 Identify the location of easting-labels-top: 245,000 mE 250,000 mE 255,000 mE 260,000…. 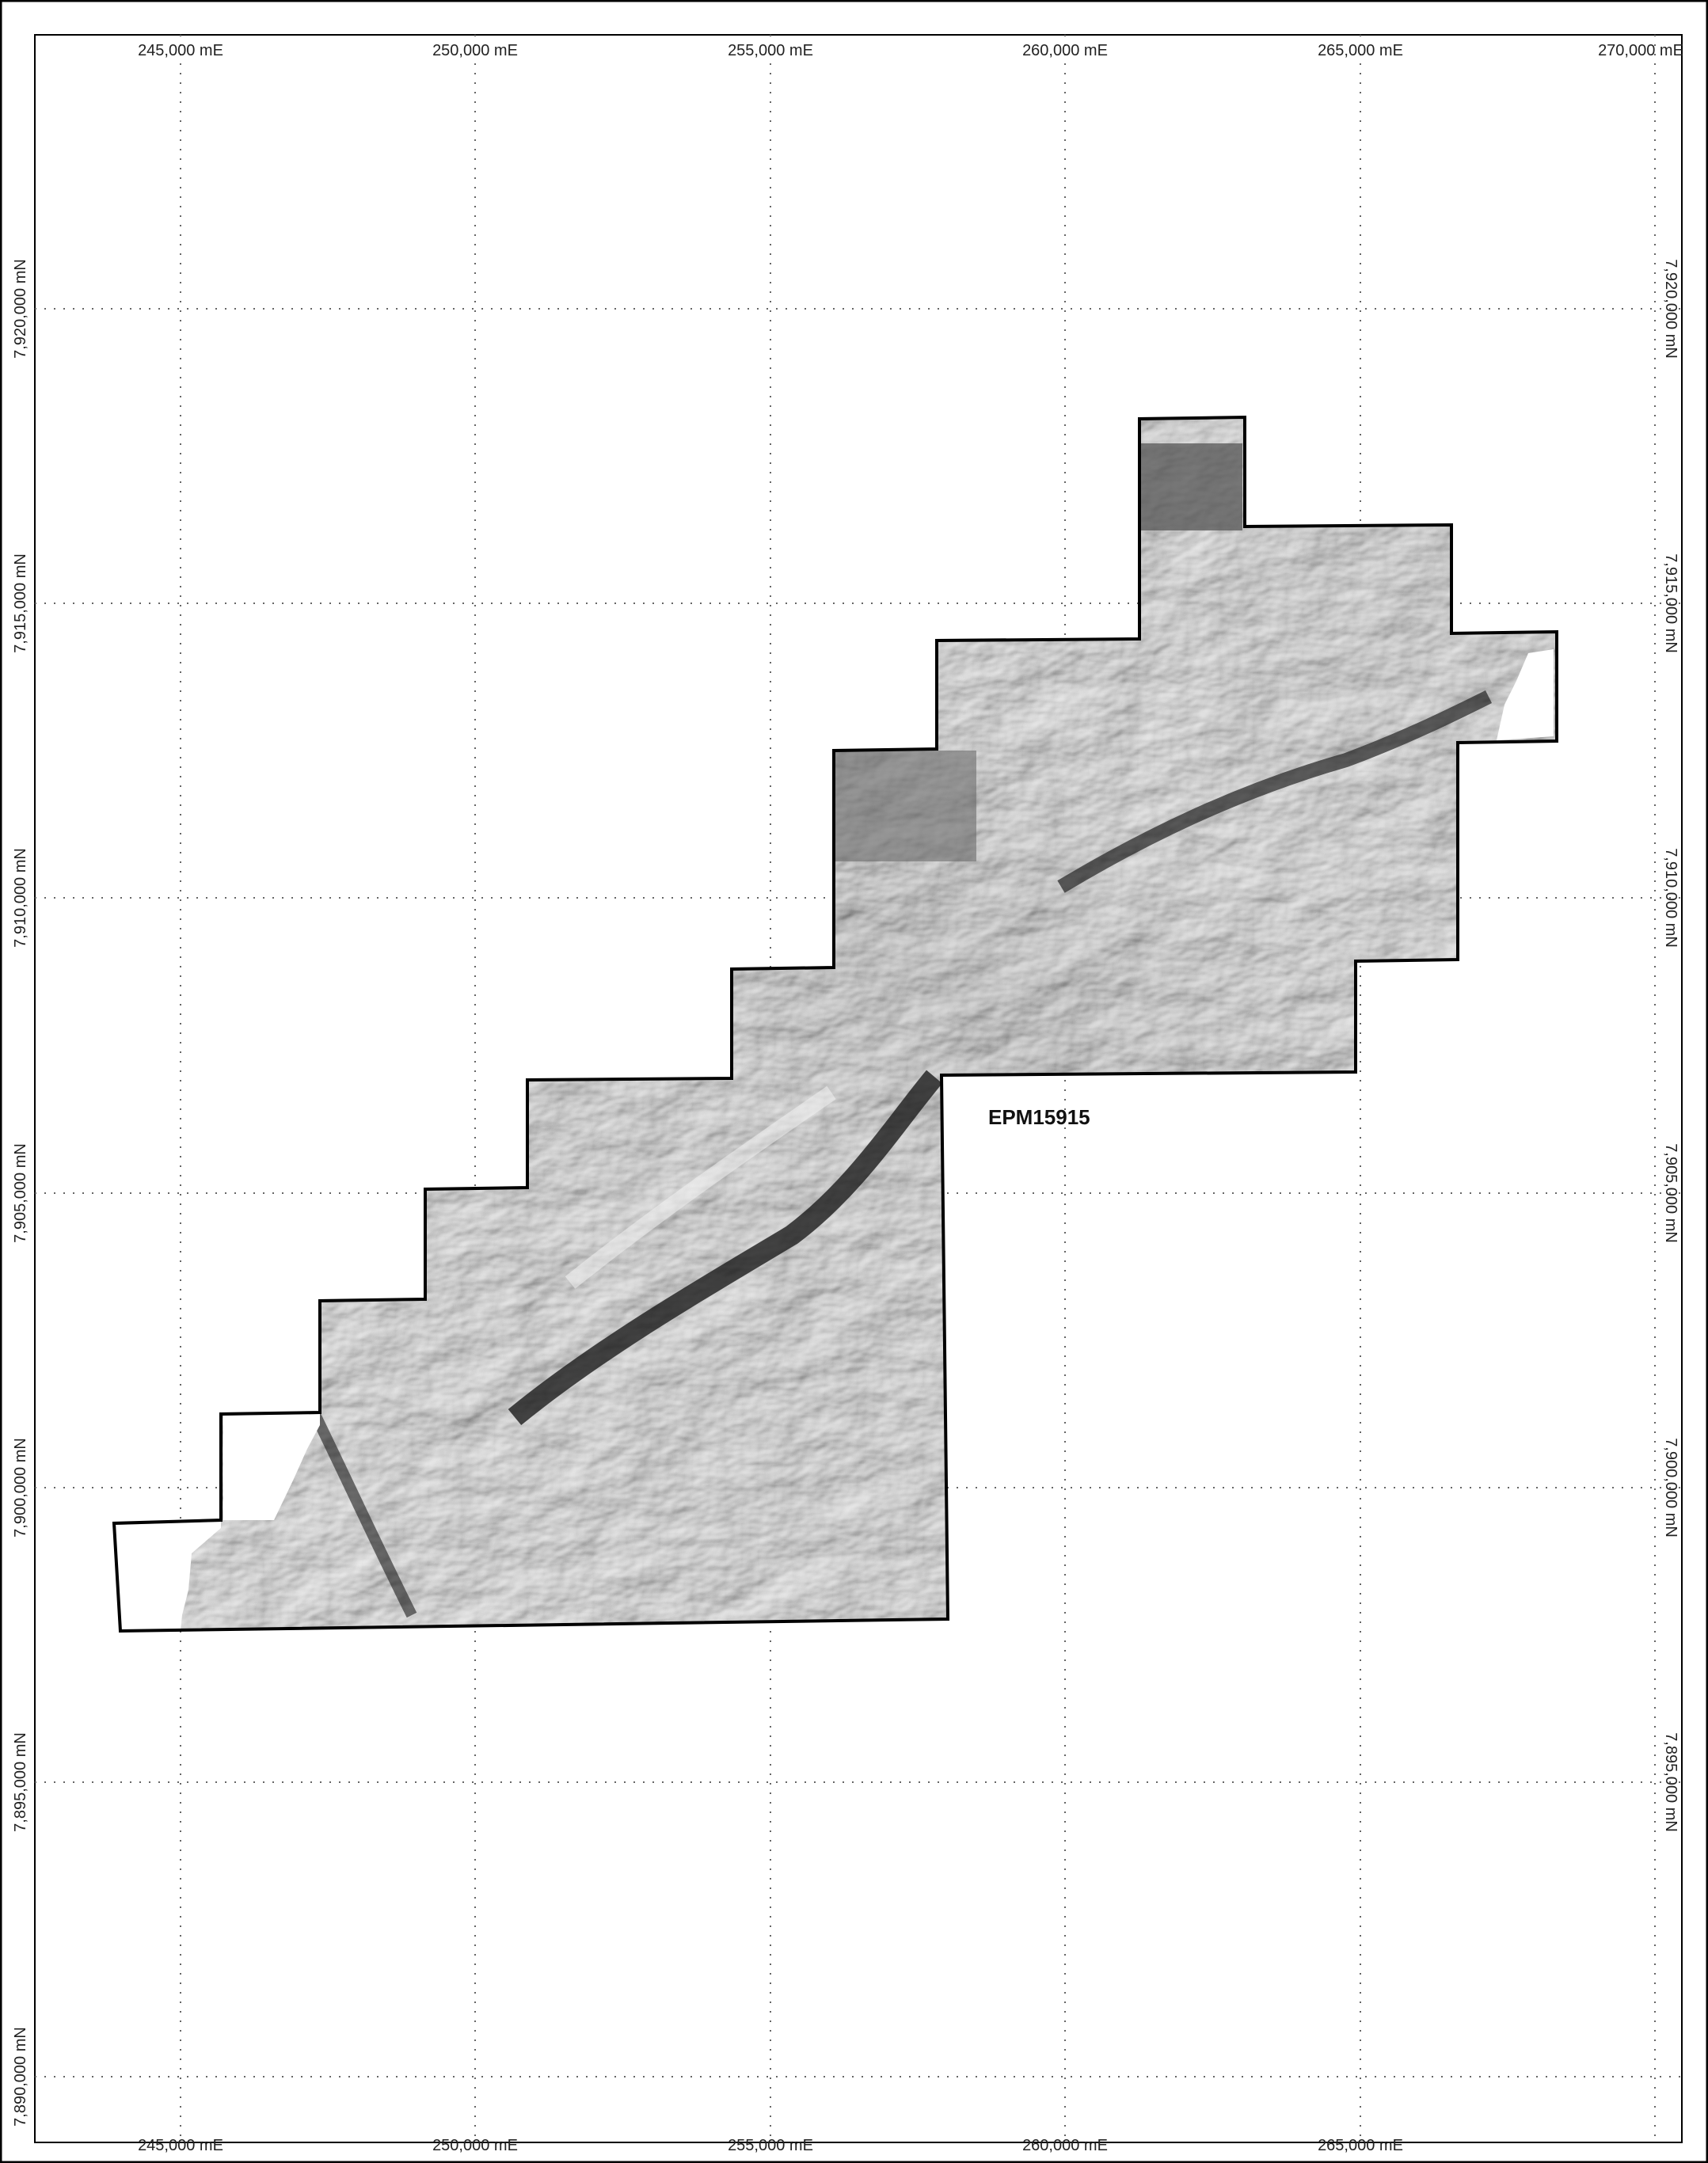
(910, 50).